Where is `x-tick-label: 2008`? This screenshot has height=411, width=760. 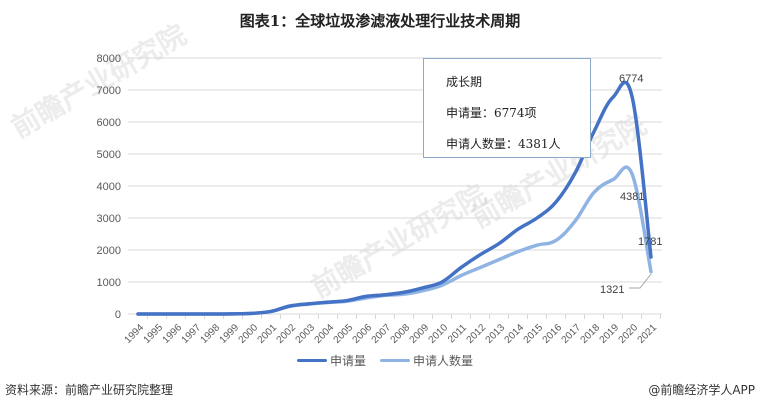
x-tick-label: 2008 is located at coordinates (401, 334).